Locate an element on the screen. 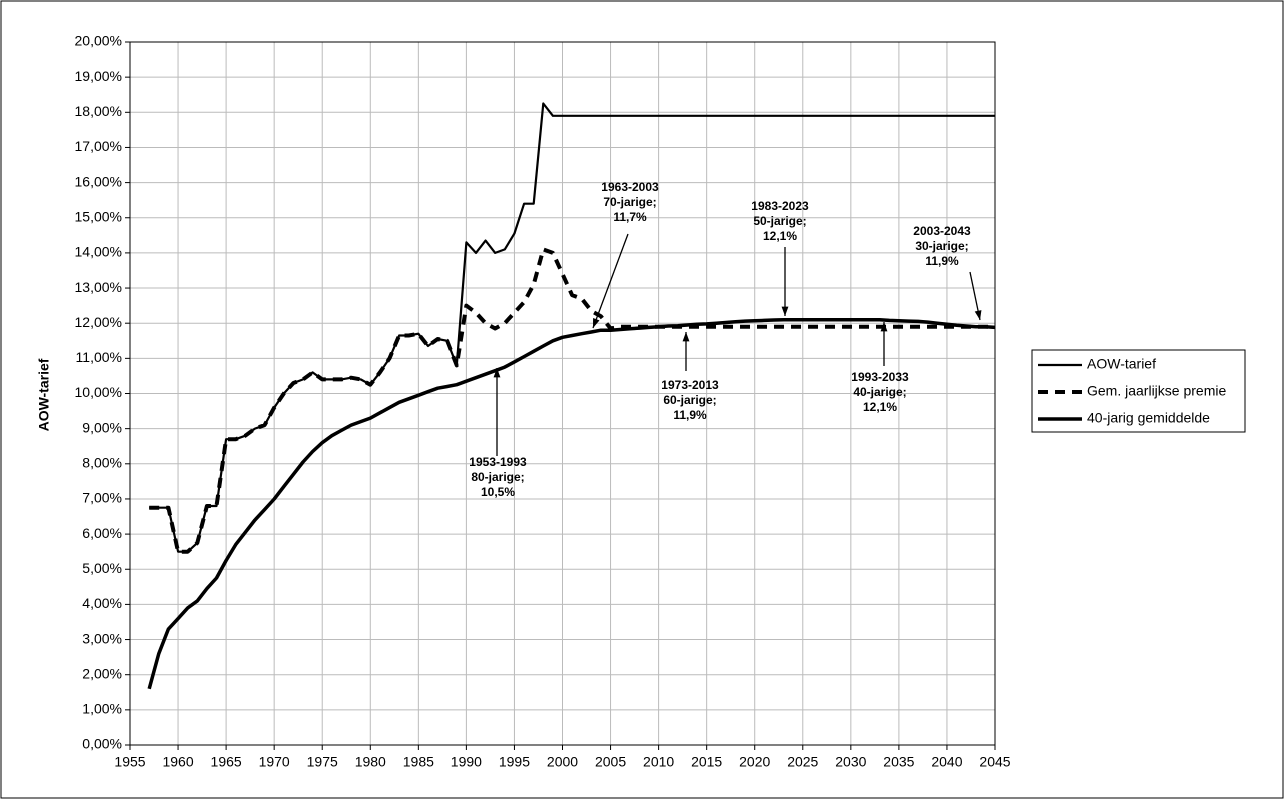  x-tick-label: 1955 is located at coordinates (129, 762).